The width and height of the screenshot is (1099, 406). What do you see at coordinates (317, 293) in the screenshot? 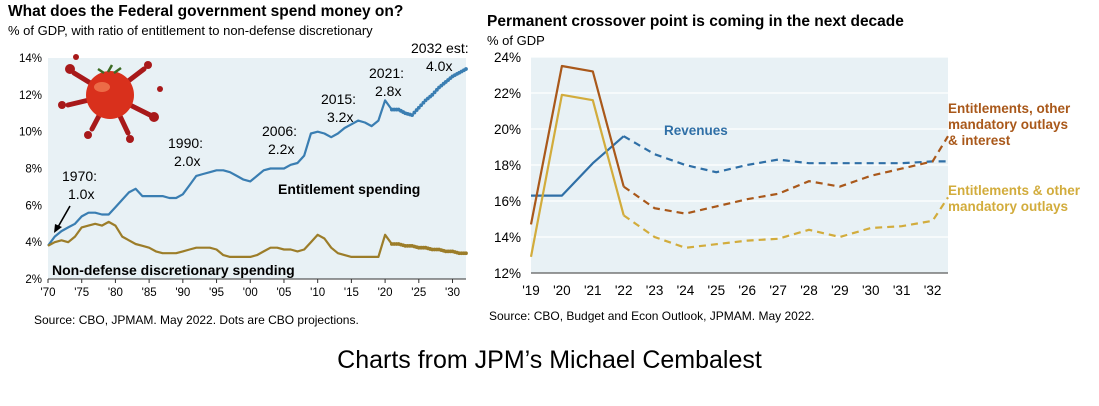
I see `left-x-tick-label: '10` at bounding box center [317, 293].